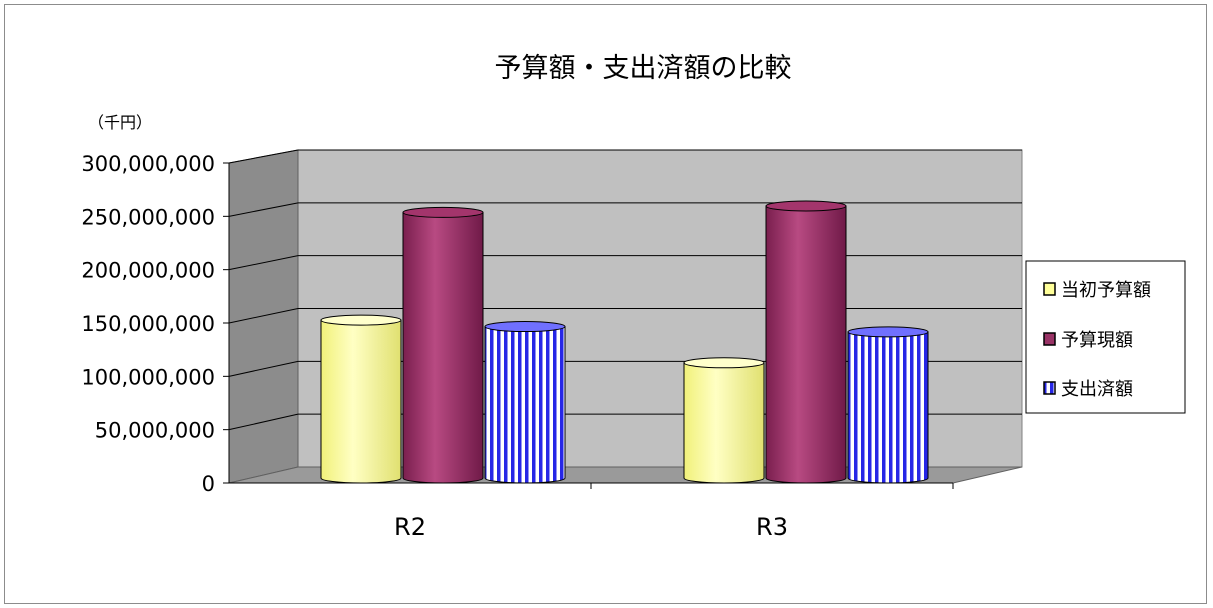  Describe the element at coordinates (148, 271) in the screenshot. I see `y-tick-label-4: 200,000,000` at that location.